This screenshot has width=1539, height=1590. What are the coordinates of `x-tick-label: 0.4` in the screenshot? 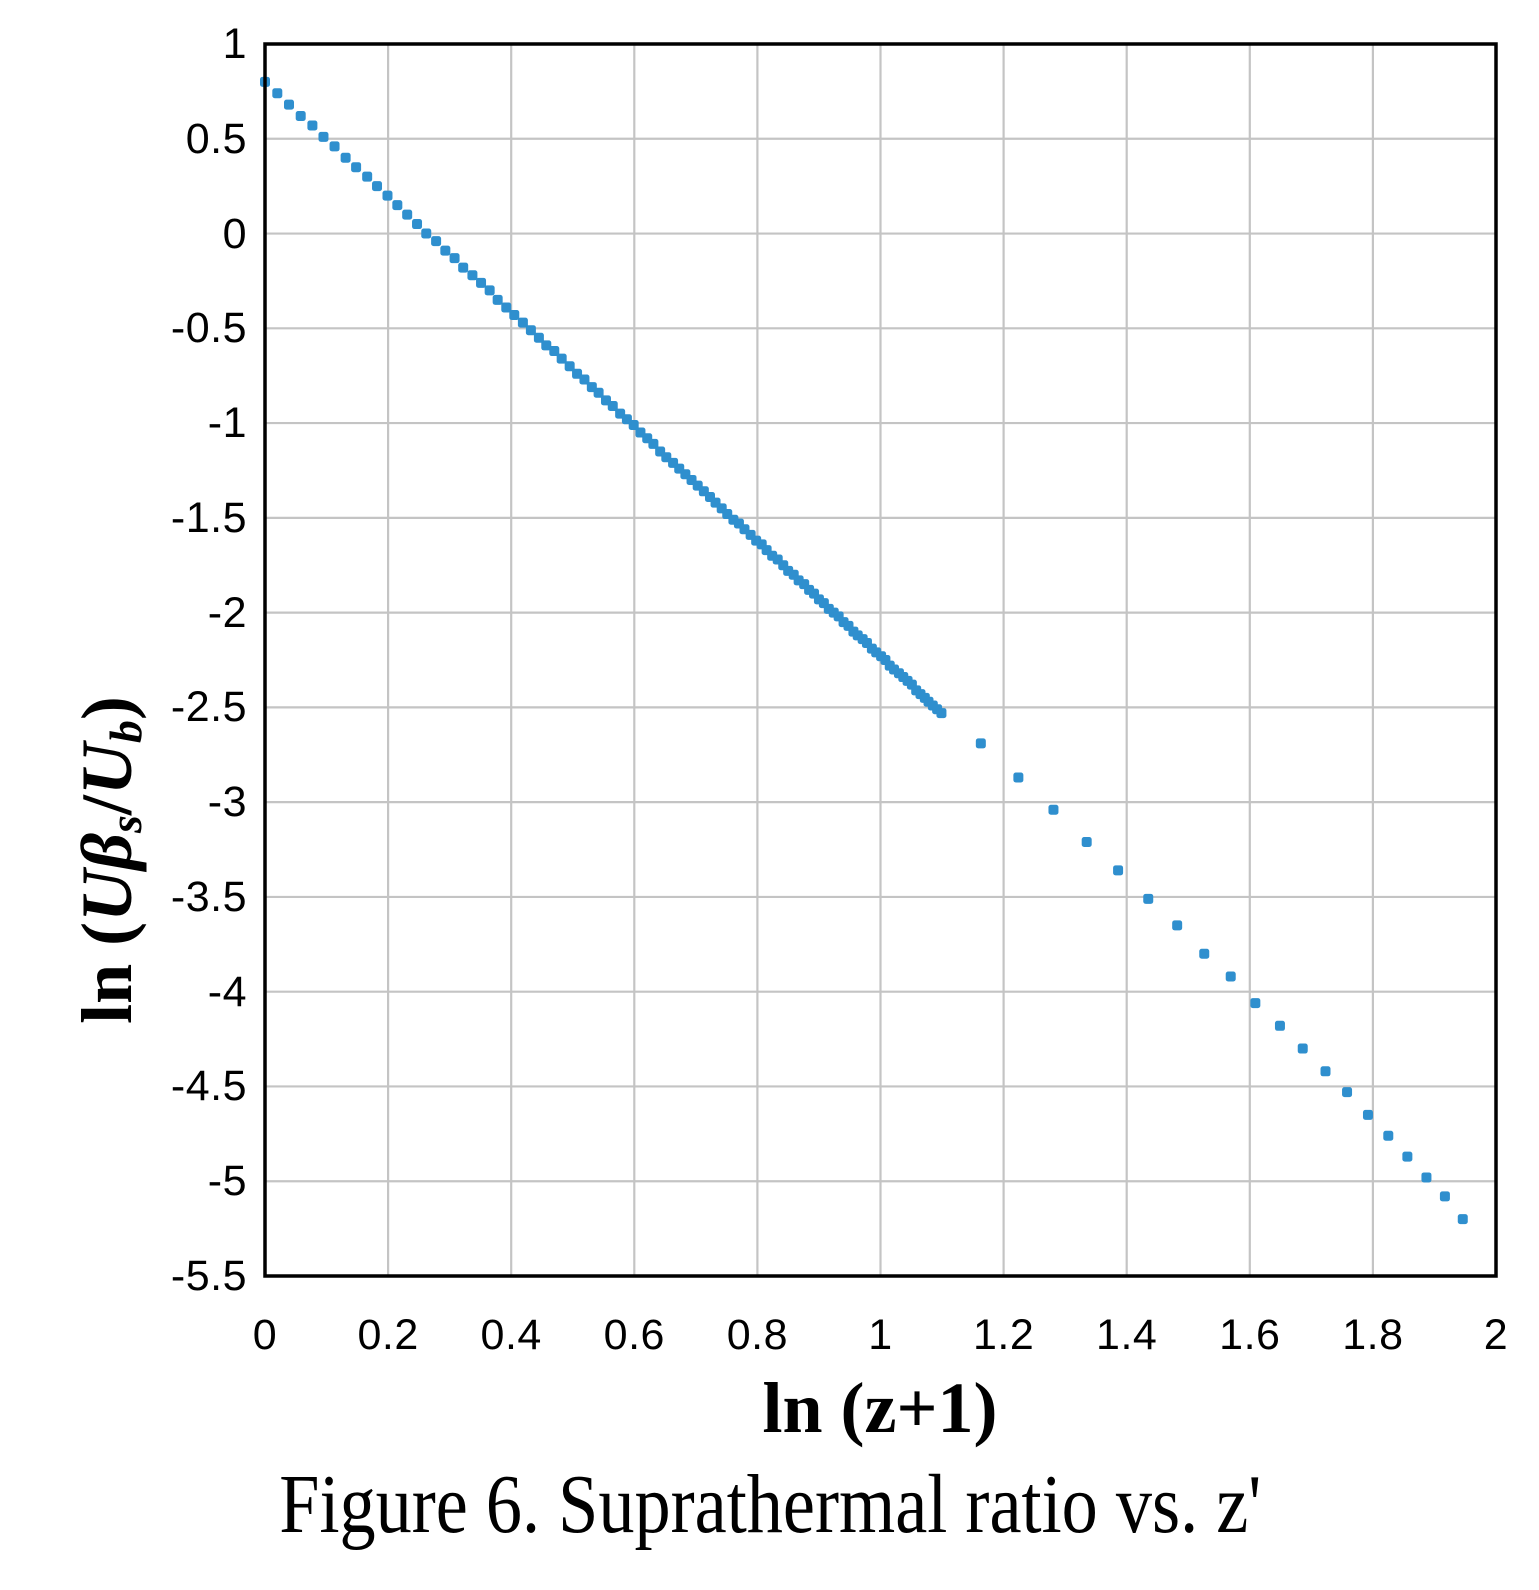 It's located at (511, 1335).